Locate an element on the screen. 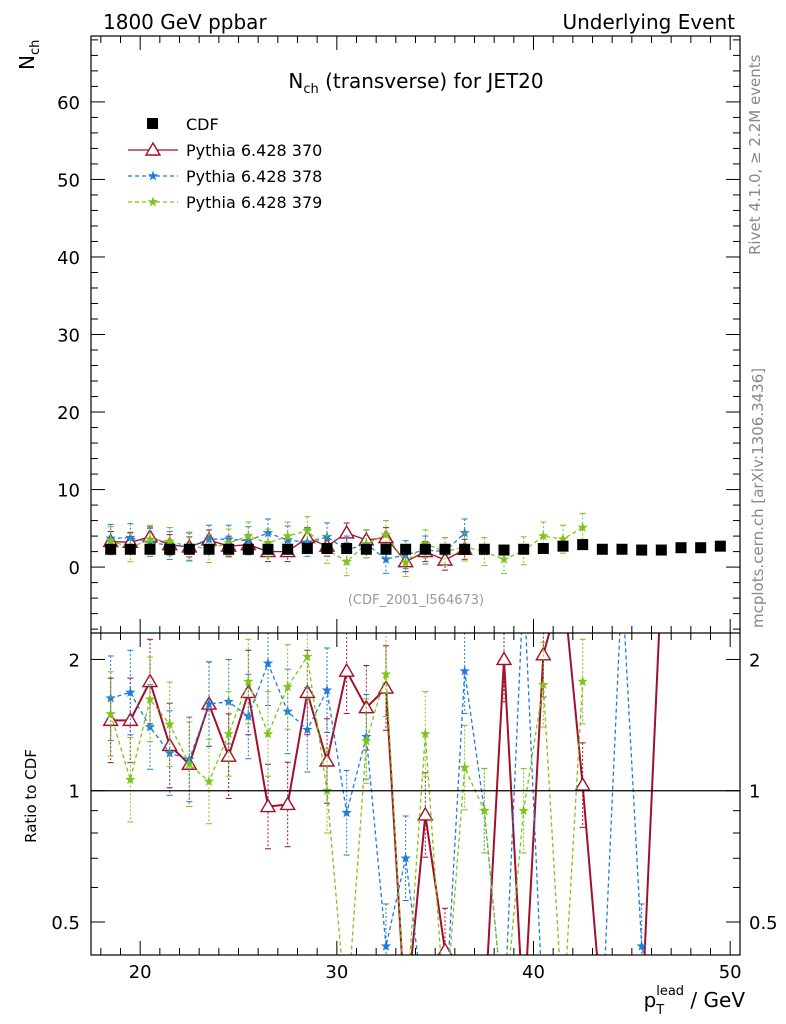  x-tick-label-40: 40 is located at coordinates (533, 972).